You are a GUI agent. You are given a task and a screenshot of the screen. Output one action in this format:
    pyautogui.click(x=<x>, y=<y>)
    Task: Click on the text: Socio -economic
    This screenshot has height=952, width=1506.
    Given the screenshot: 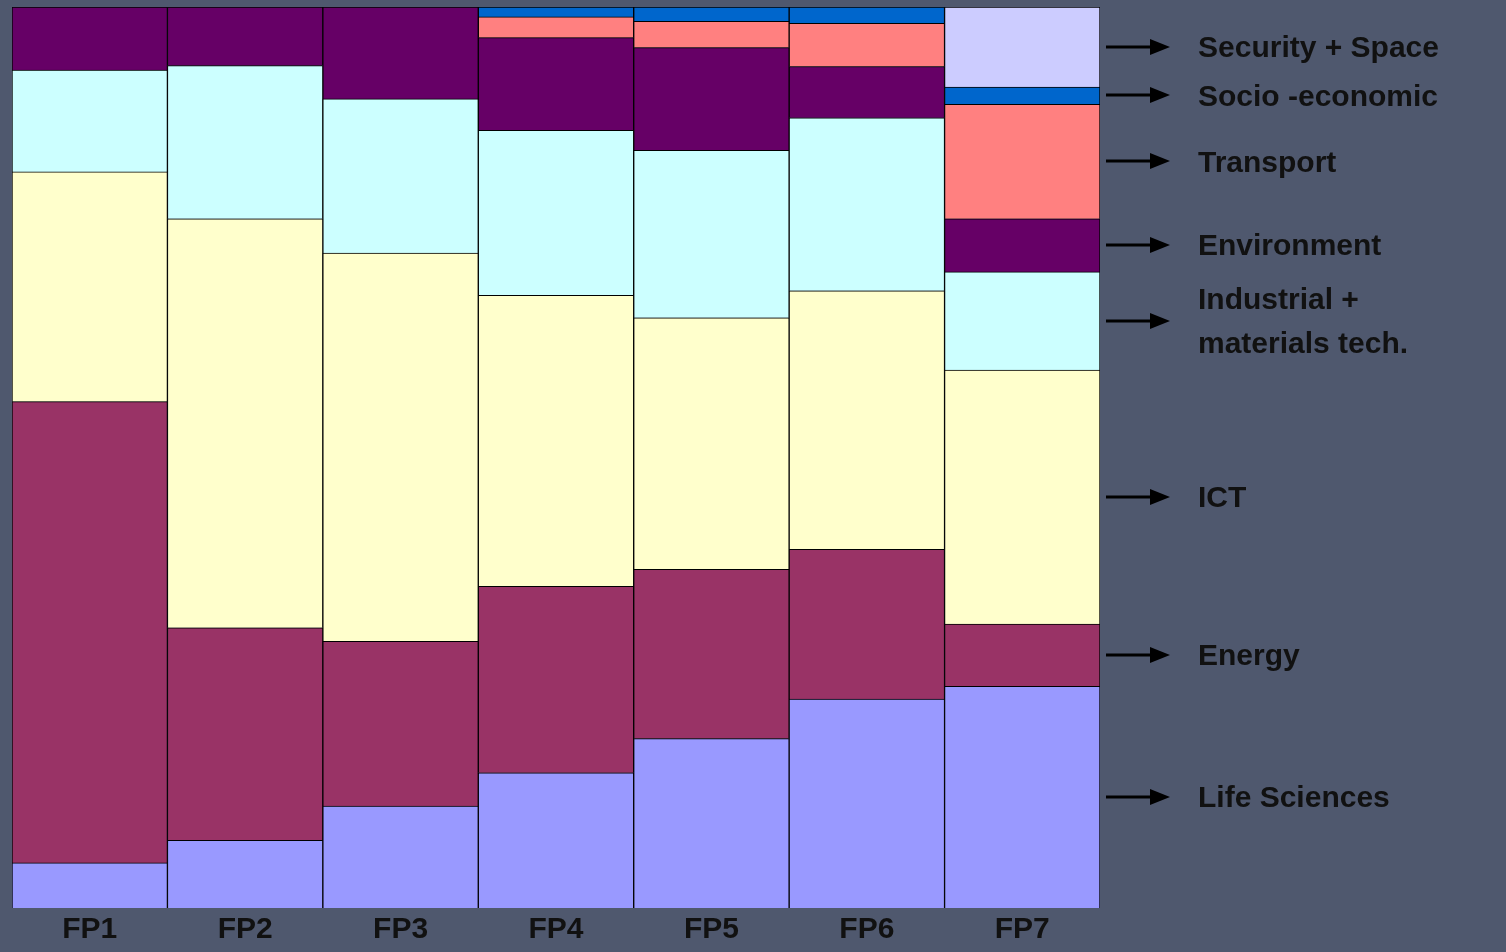 What is the action you would take?
    pyautogui.click(x=1319, y=95)
    